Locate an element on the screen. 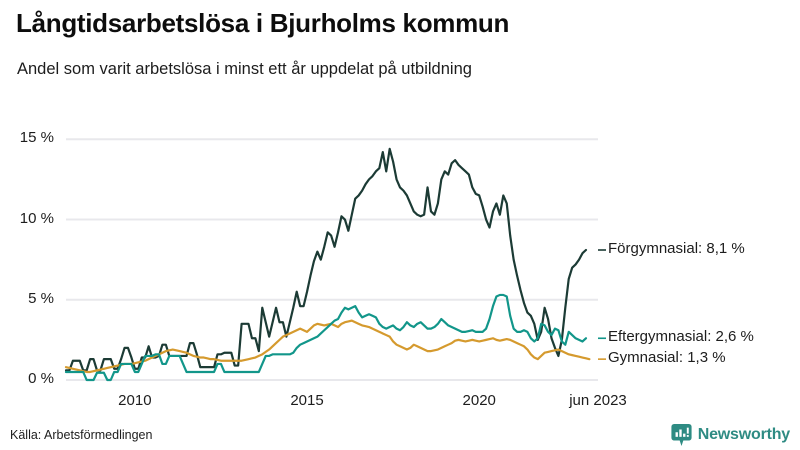 Image resolution: width=800 pixels, height=450 pixels. x-axis-tick-label: 2020 is located at coordinates (479, 400).